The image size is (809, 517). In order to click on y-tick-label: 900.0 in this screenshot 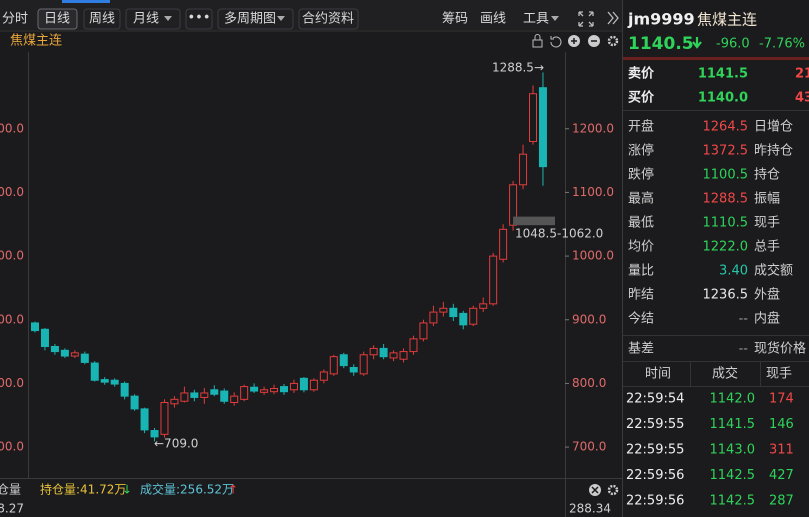, I will do `click(589, 319)`.